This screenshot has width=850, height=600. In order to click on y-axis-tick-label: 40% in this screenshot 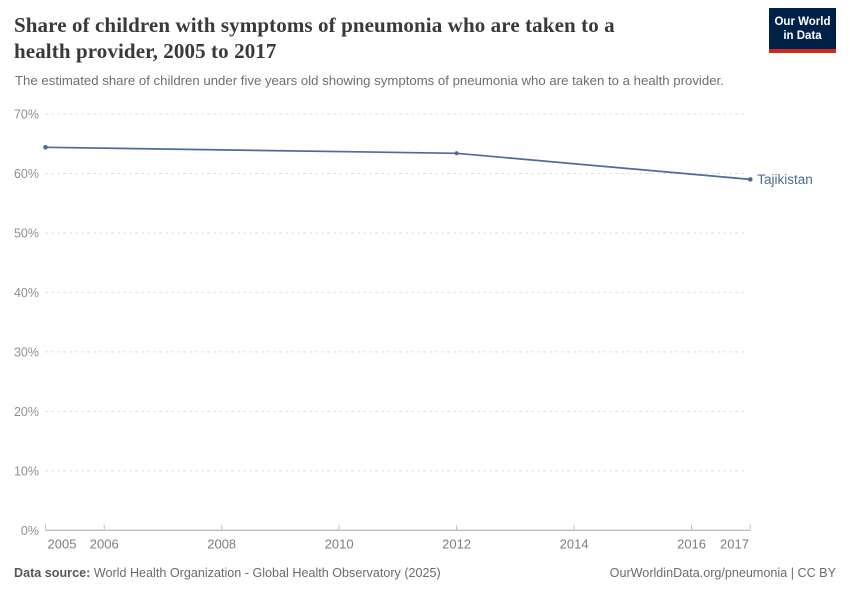, I will do `click(26, 293)`.